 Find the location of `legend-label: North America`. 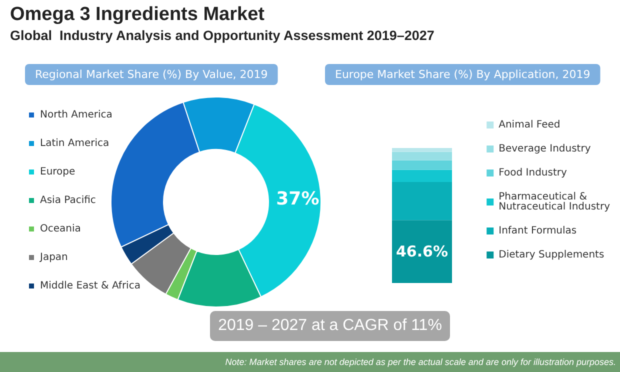

legend-label: North America is located at coordinates (76, 115).